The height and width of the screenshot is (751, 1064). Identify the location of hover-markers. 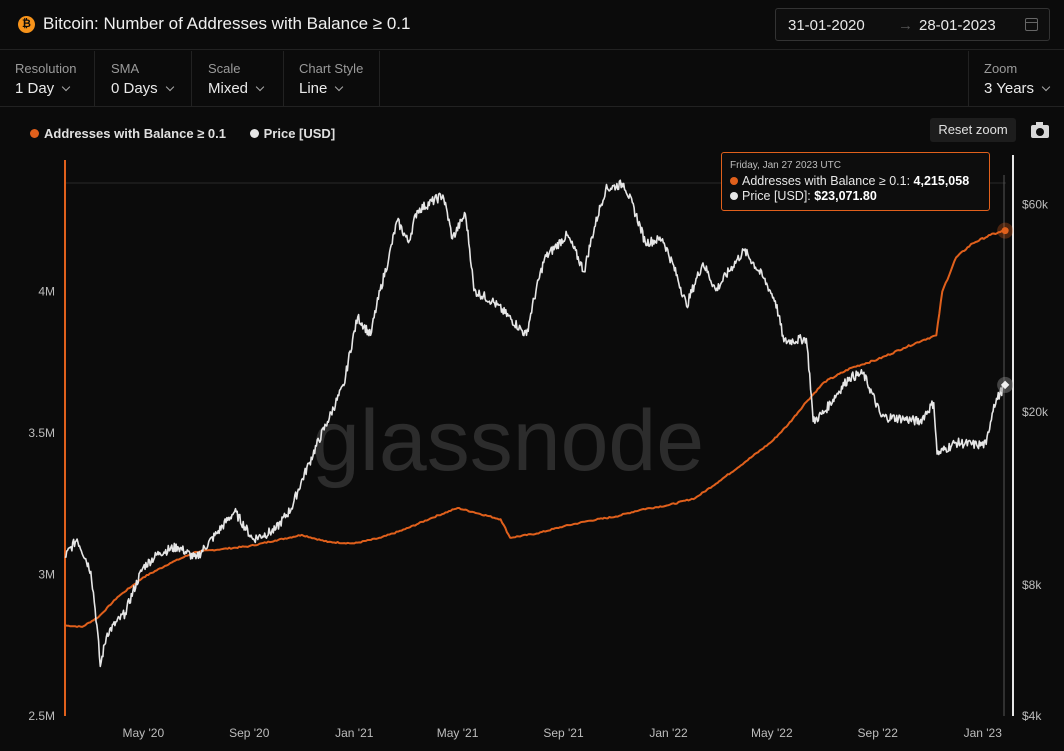
(1005, 307).